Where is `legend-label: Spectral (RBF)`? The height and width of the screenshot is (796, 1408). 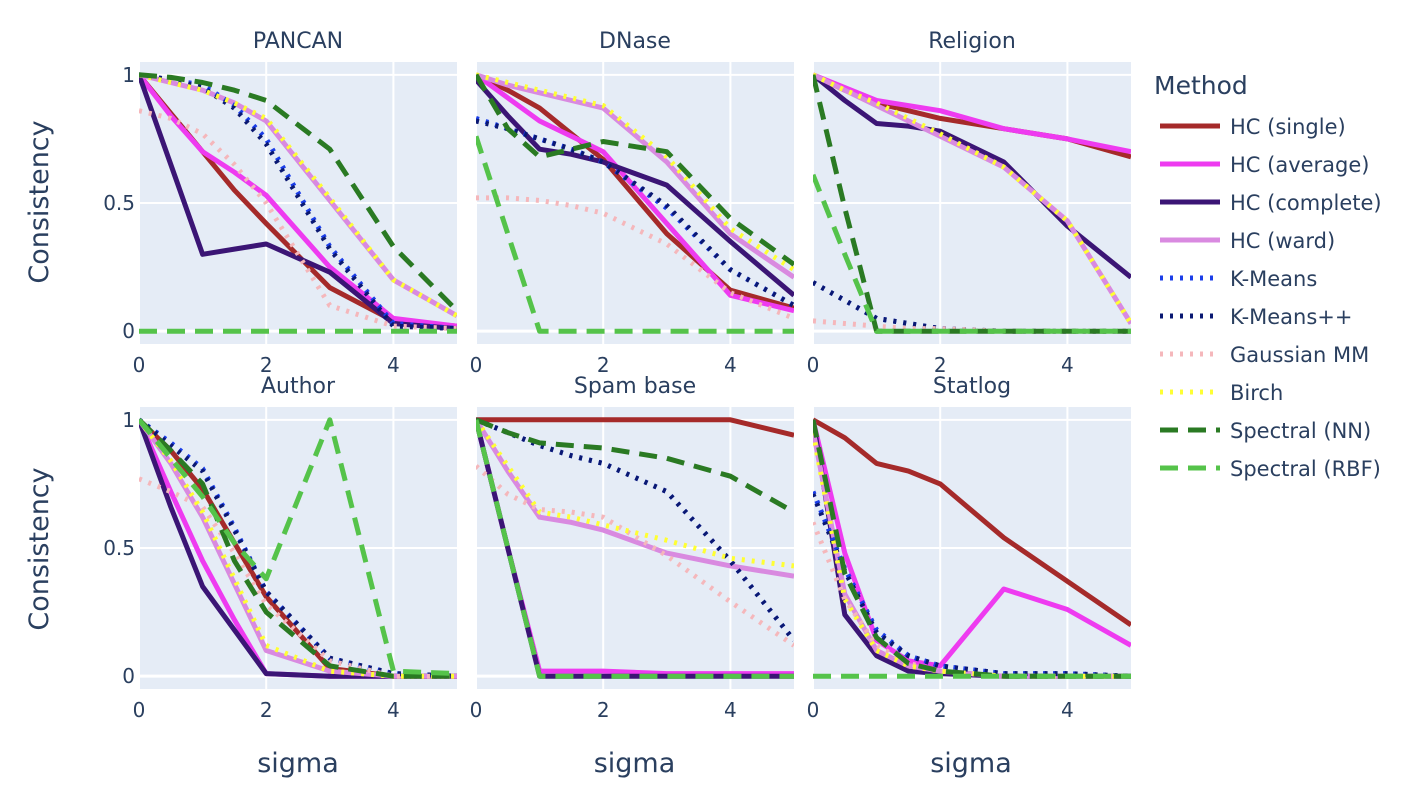 legend-label: Spectral (RBF) is located at coordinates (1305, 469).